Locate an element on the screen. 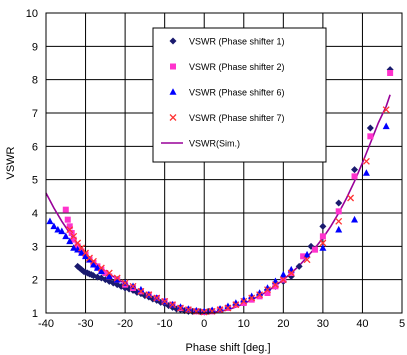 This screenshot has width=407, height=355. x-tick-label: -40 is located at coordinates (46, 324).